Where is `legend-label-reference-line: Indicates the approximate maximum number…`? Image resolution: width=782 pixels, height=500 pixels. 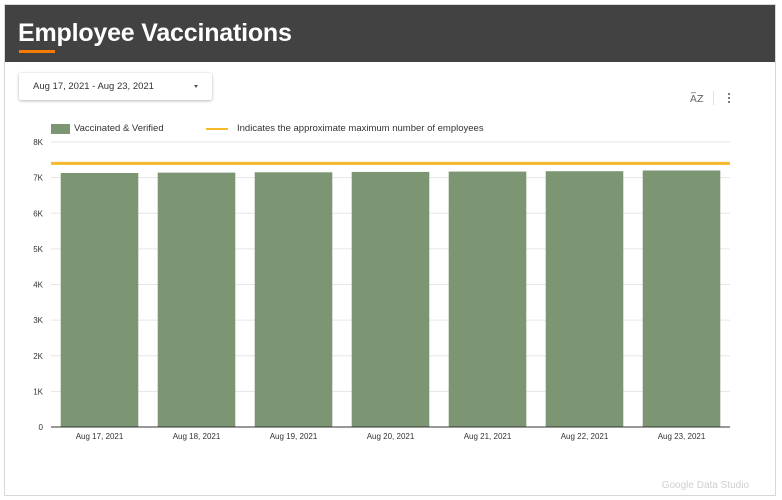
legend-label-reference-line: Indicates the approximate maximum number… is located at coordinates (360, 128).